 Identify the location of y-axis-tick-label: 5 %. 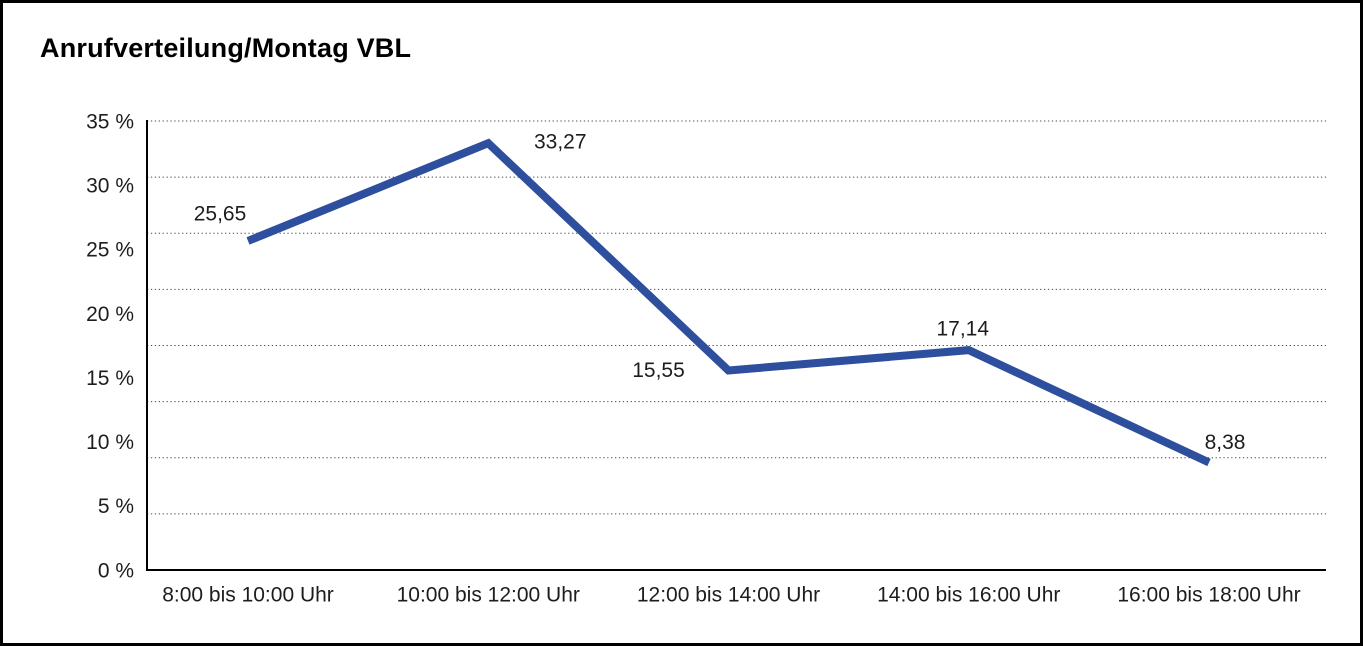
(116, 506).